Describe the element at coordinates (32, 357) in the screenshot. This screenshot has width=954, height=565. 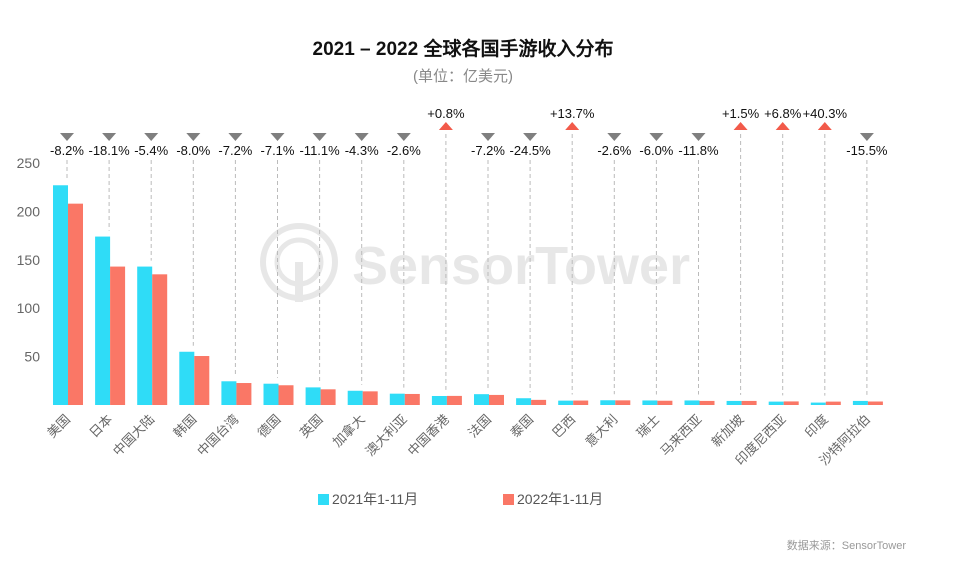
I see `y-tick-label: 50` at that location.